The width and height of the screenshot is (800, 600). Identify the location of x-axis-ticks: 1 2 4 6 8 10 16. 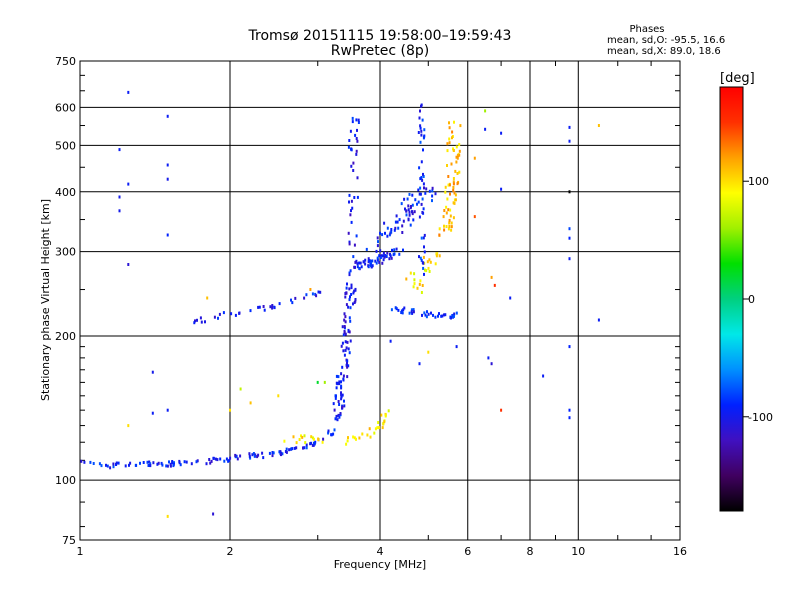
(382, 551).